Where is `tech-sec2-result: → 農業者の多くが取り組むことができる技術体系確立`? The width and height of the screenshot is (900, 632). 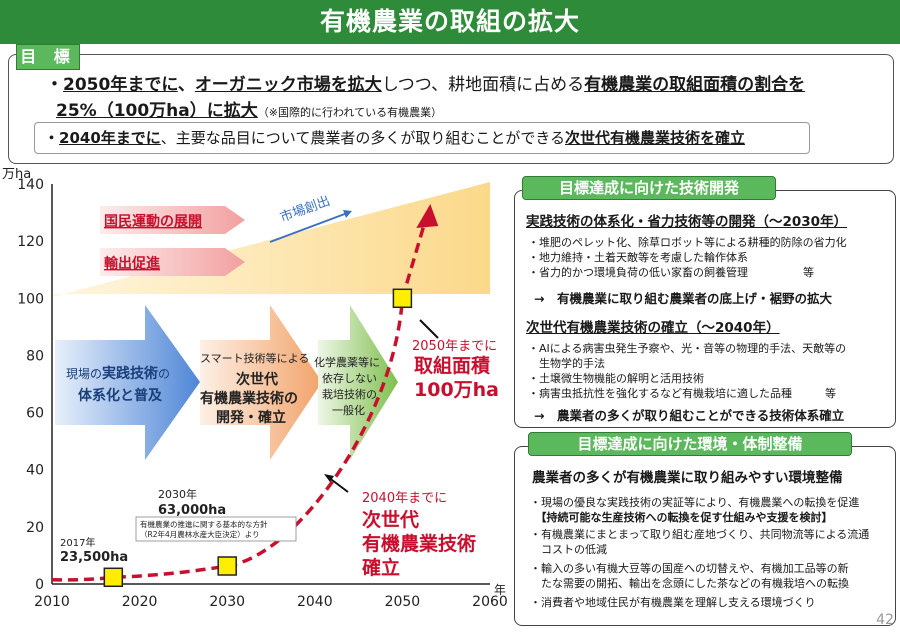
tech-sec2-result: → 農業者の多くが取り組むことができる技術体系確立 is located at coordinates (689, 415).